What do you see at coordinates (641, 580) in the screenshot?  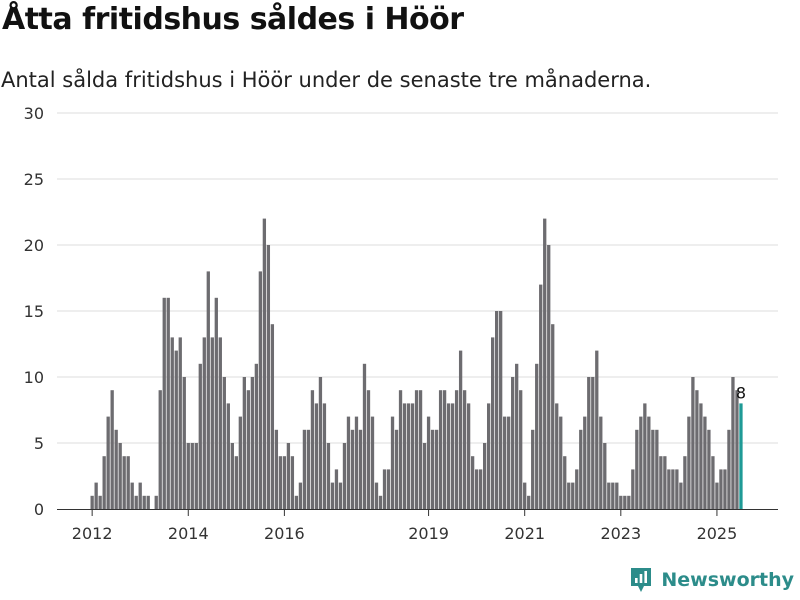 I see `newsworthy-logo-icon` at bounding box center [641, 580].